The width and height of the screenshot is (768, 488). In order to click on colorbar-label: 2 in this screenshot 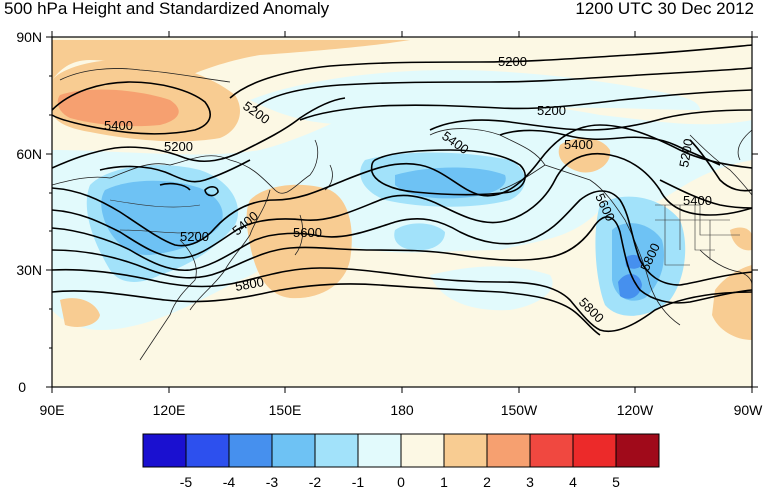, I will do `click(487, 481)`.